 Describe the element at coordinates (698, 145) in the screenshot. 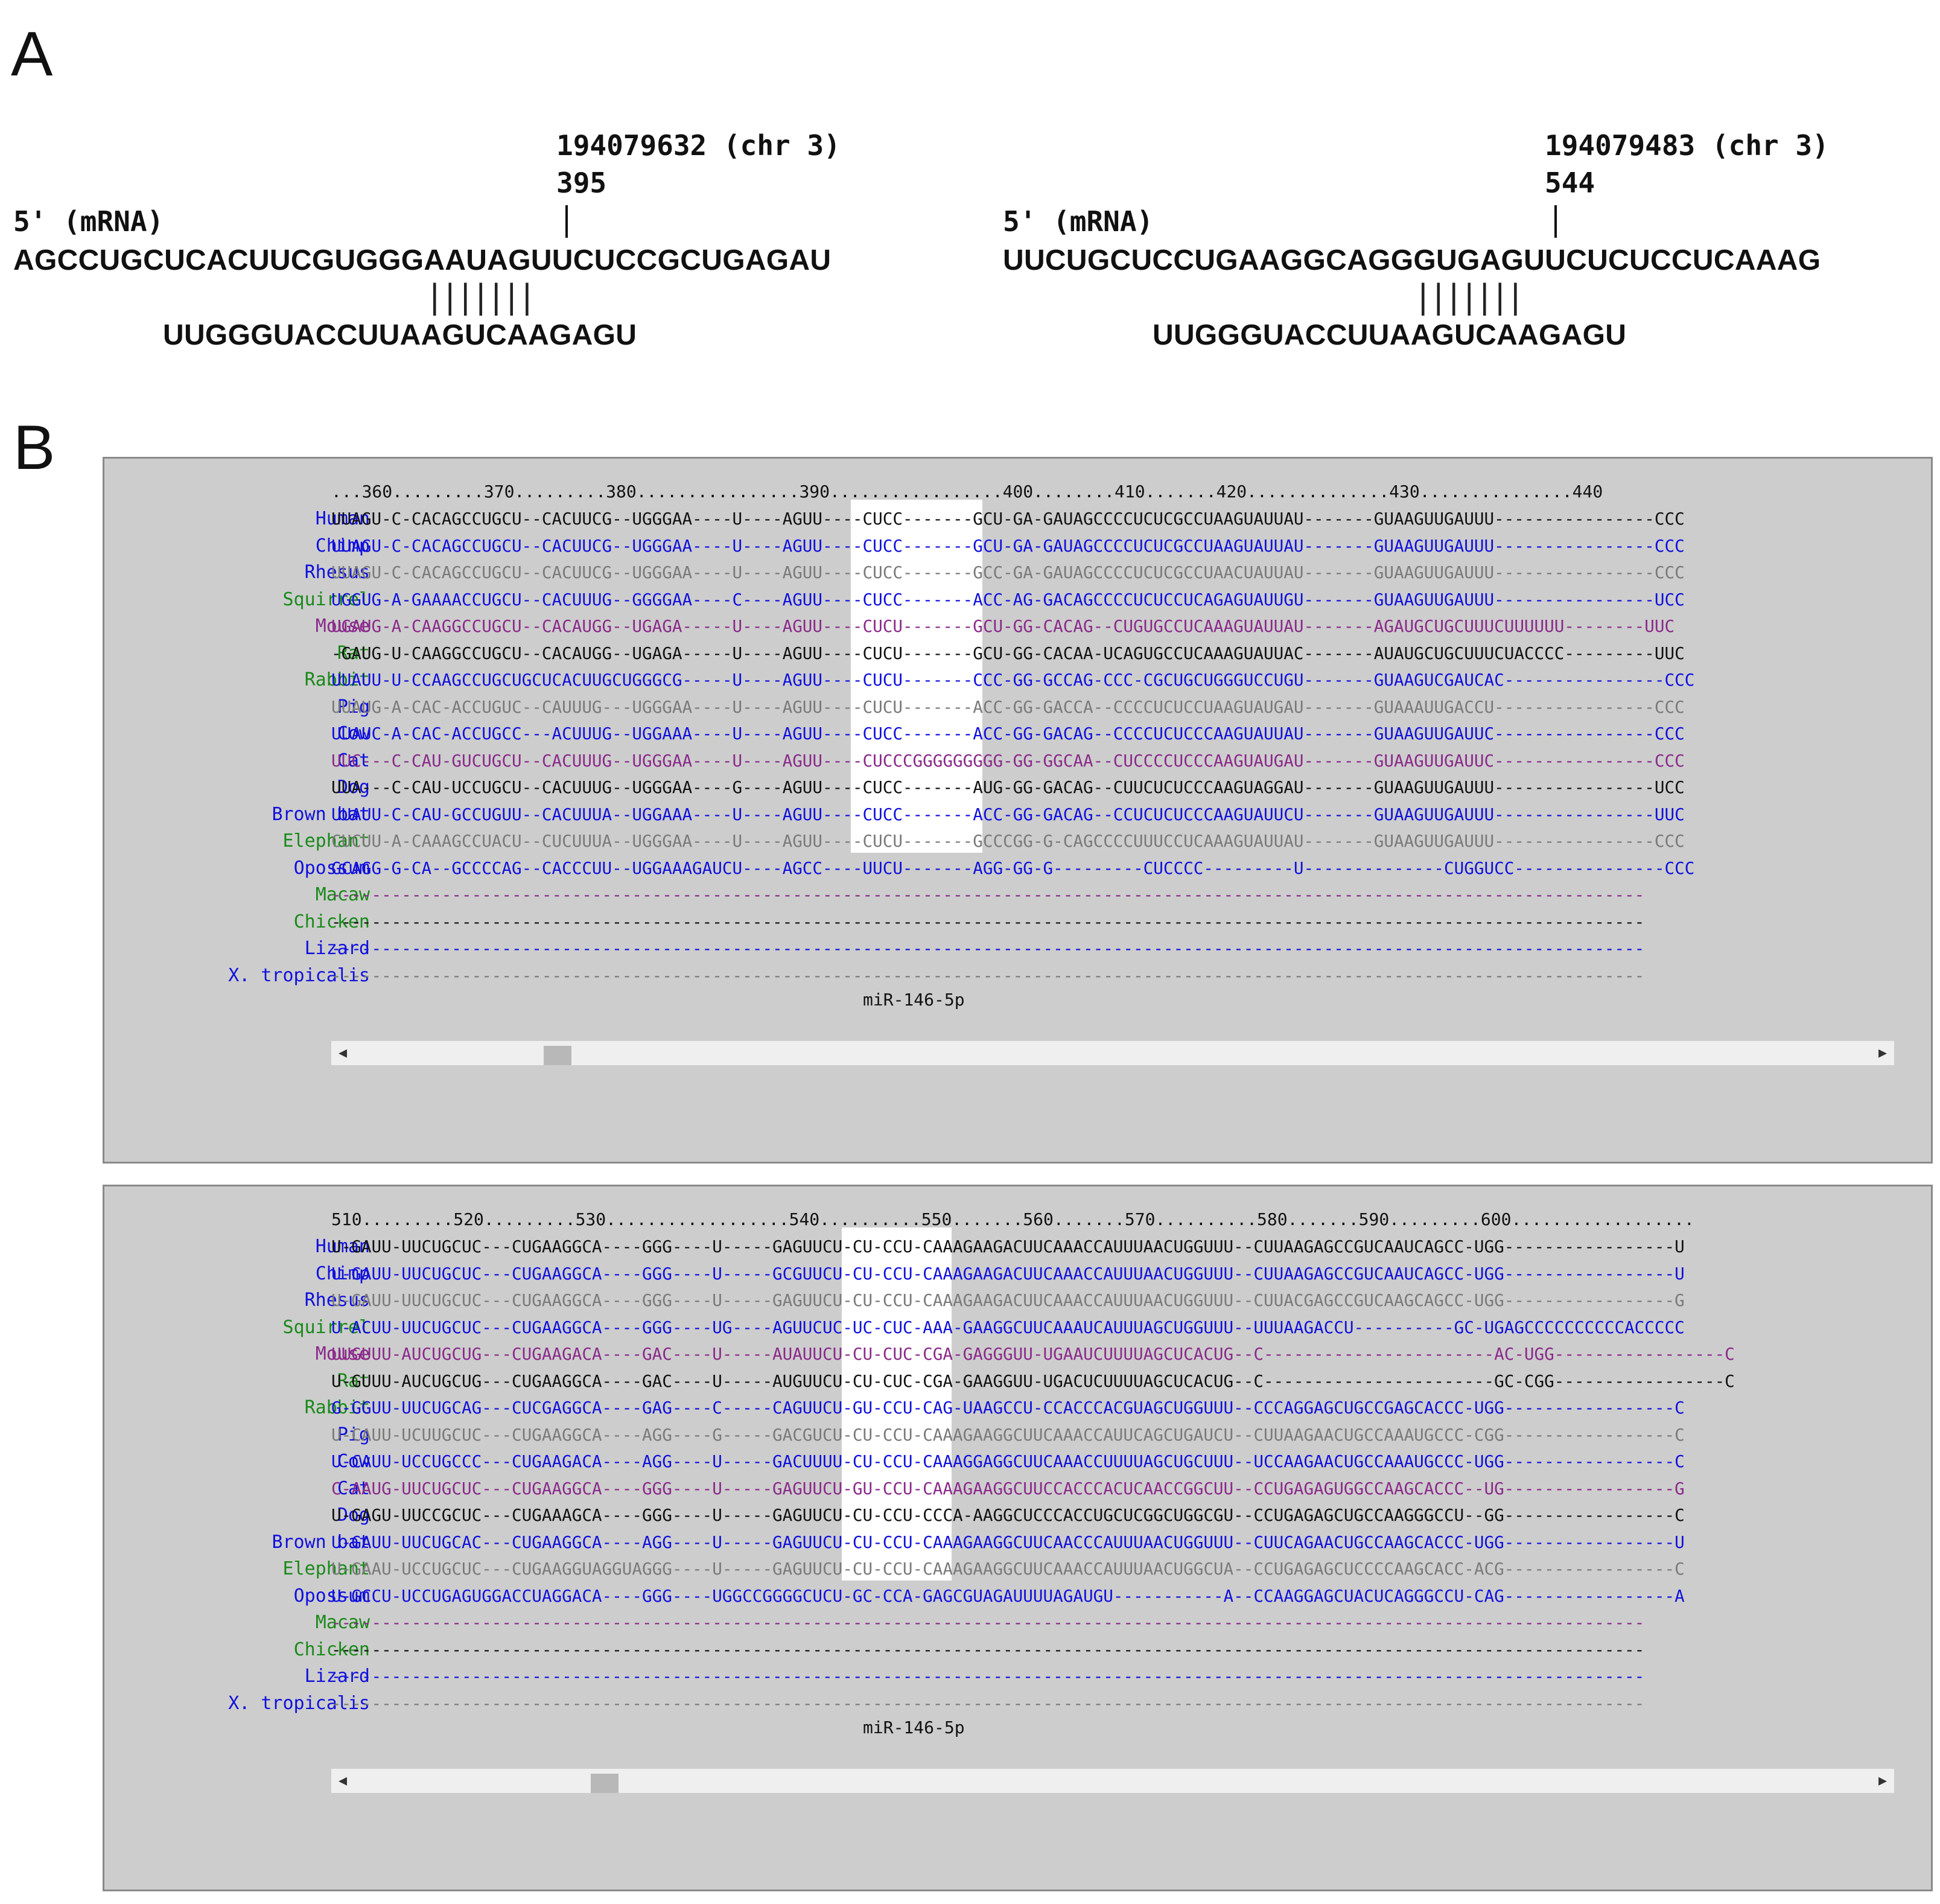

I see `site-1-genome-pos: 194079632 (chr 3)` at that location.